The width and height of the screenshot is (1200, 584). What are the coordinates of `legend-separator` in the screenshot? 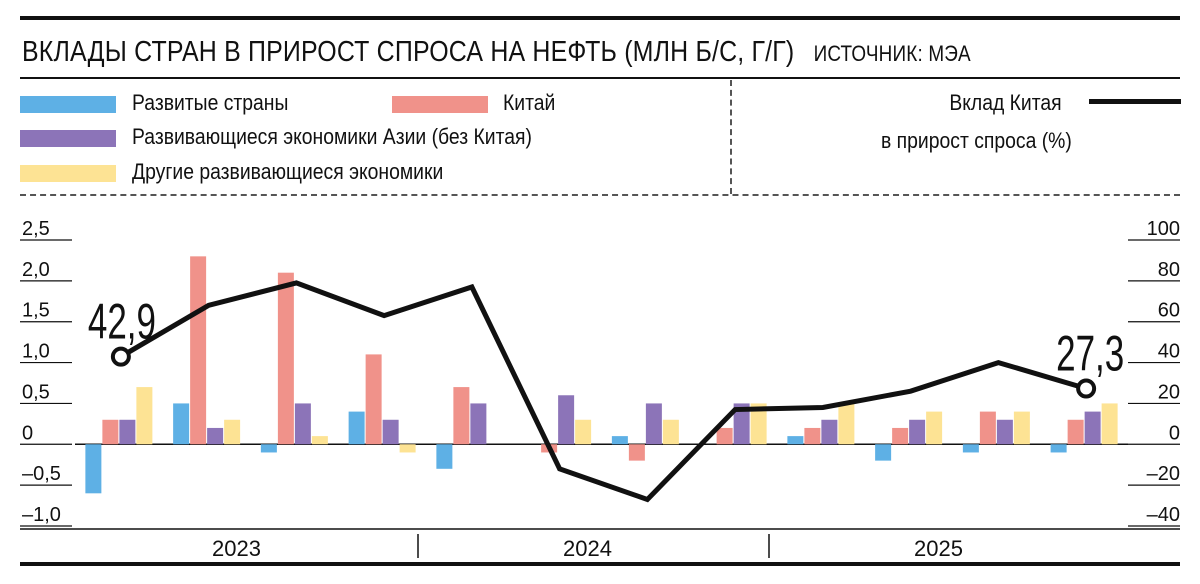 It's located at (731, 137).